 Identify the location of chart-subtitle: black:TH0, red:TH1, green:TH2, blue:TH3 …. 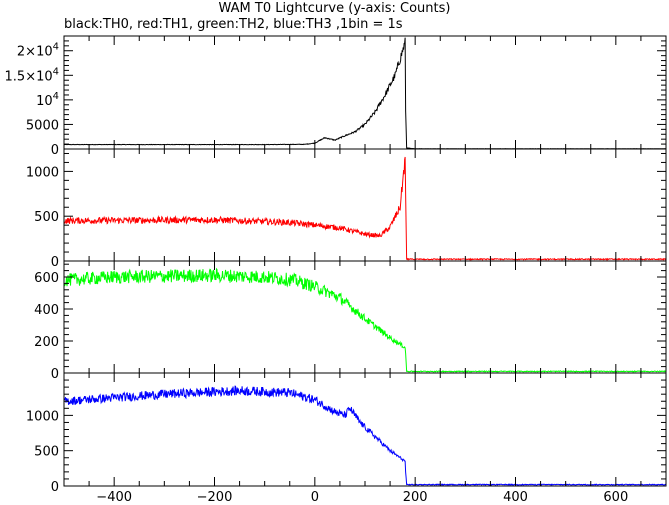
(233, 24).